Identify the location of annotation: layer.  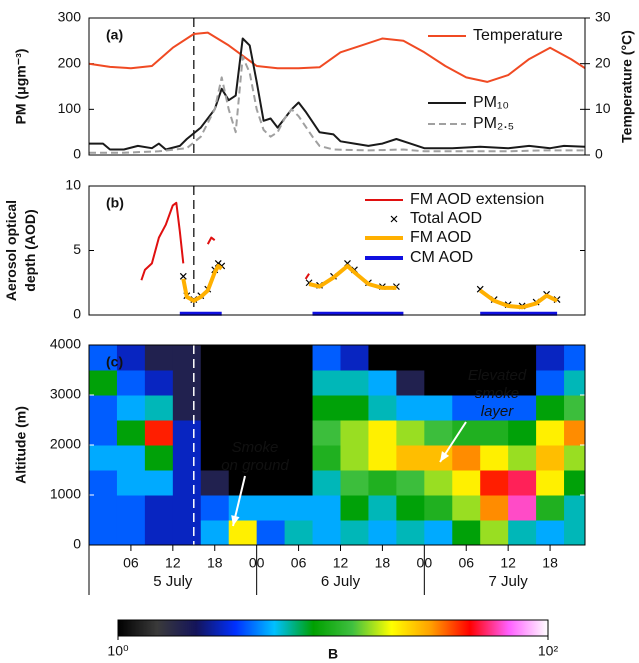
(498, 411).